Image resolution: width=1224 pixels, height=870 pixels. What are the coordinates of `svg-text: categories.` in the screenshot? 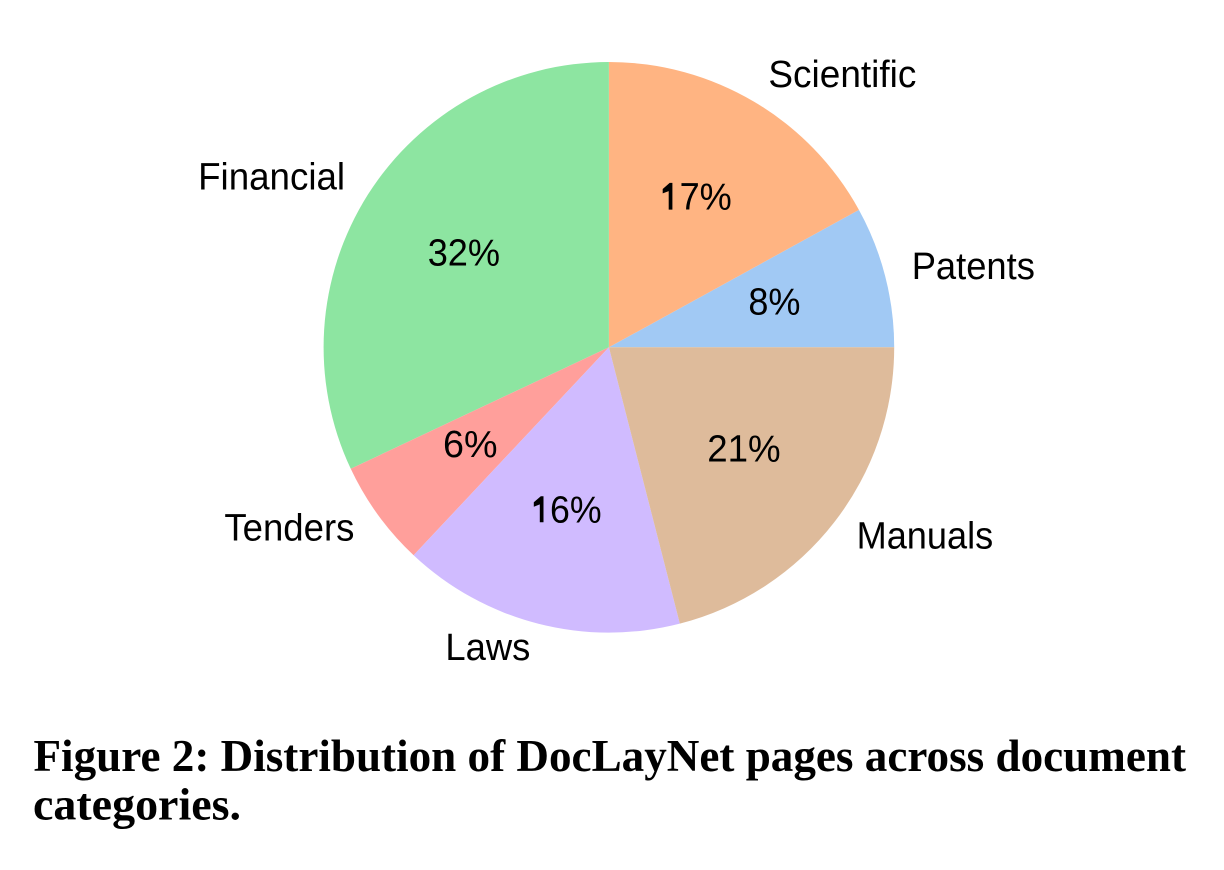 It's located at (137, 805).